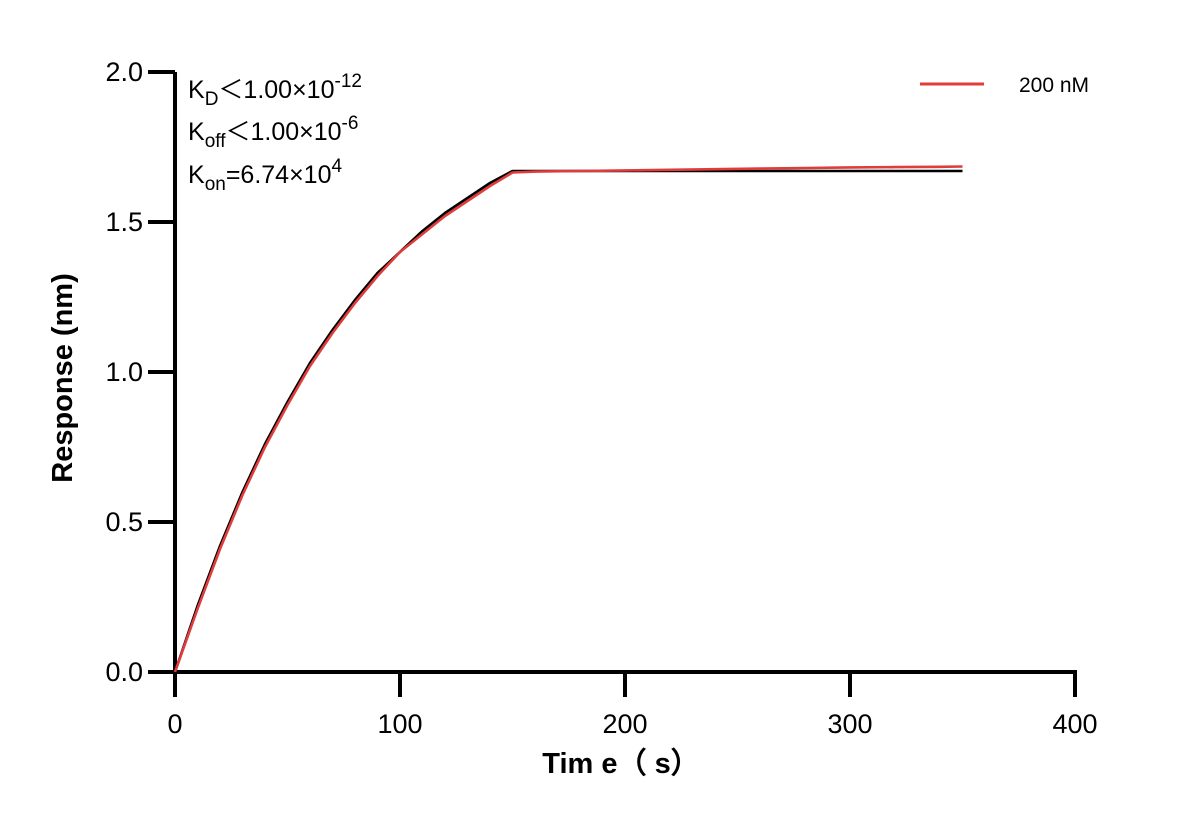 The width and height of the screenshot is (1187, 825). I want to click on koff-annotation: Koff＜1.00×10-6, so click(273, 132).